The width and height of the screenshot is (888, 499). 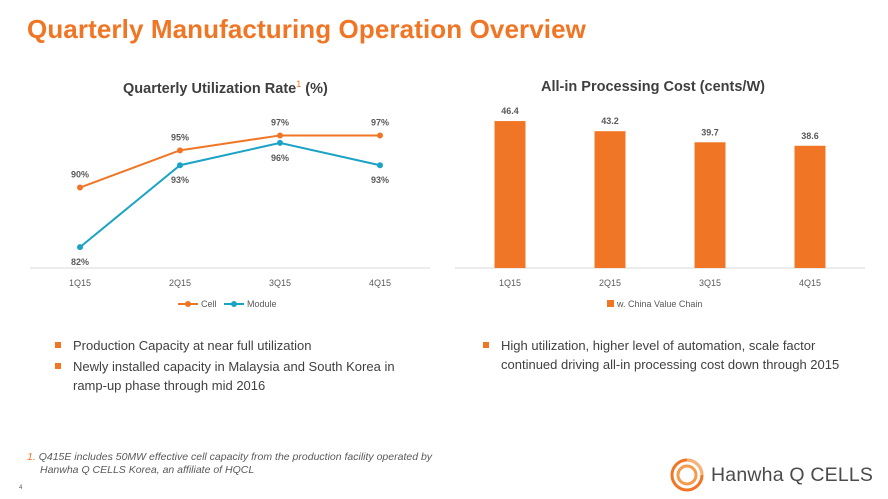 What do you see at coordinates (180, 137) in the screenshot?
I see `data-label-cell: 95%` at bounding box center [180, 137].